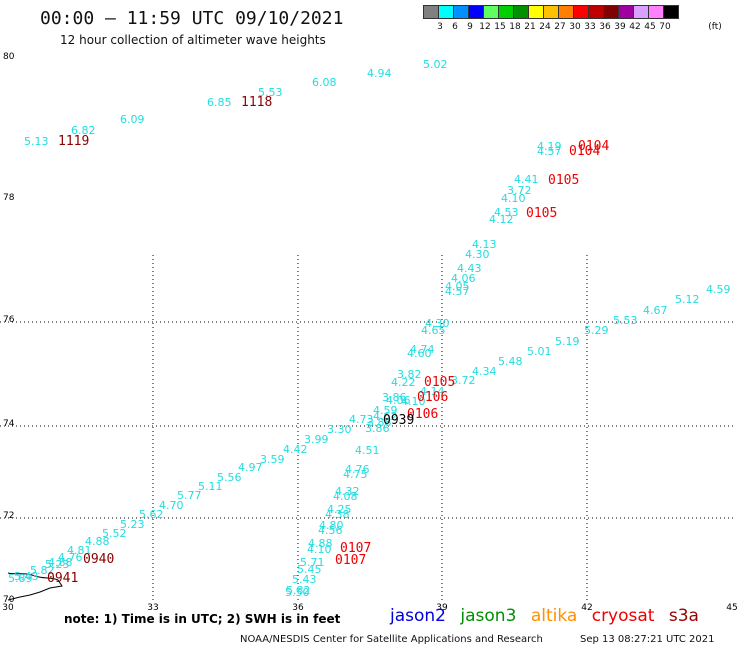 This screenshot has width=740, height=650. What do you see at coordinates (457, 291) in the screenshot?
I see `wave-height-label: 4.57` at bounding box center [457, 291].